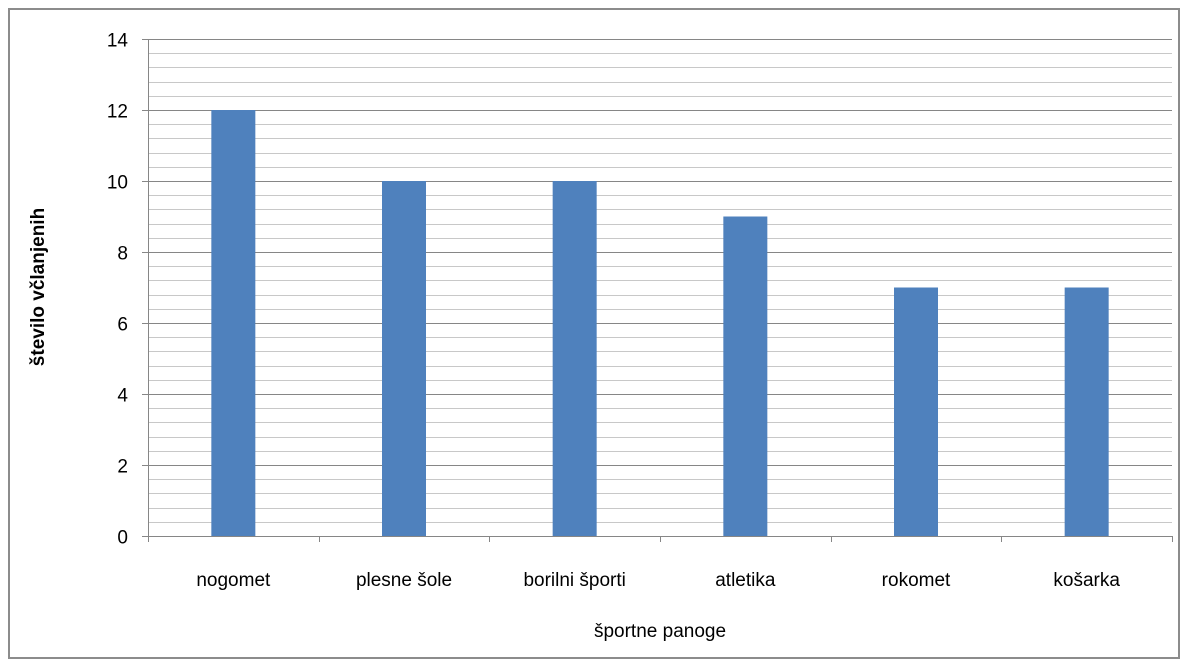 This screenshot has height=669, width=1190. What do you see at coordinates (118, 290) in the screenshot?
I see `y-tick-labels: 0 2 4 6 8 10 12 14` at bounding box center [118, 290].